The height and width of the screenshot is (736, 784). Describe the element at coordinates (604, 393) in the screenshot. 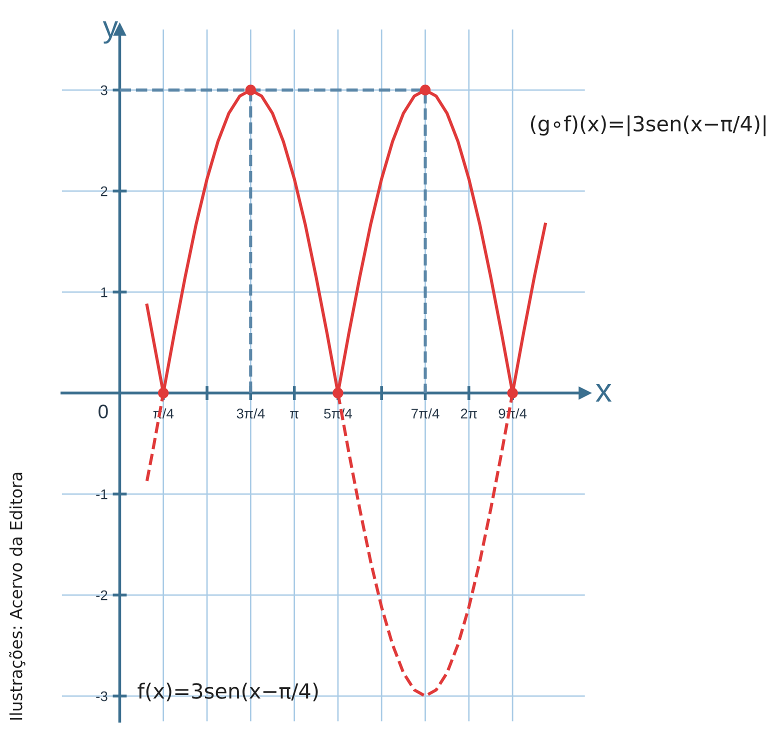

I see `x-axis-title: x` at that location.